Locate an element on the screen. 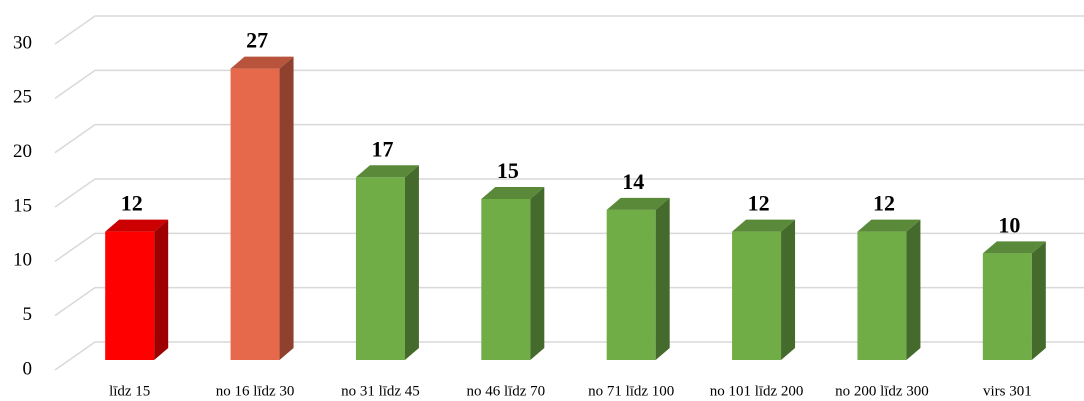 Image resolution: width=1084 pixels, height=401 pixels. value-label: 17 is located at coordinates (382, 148).